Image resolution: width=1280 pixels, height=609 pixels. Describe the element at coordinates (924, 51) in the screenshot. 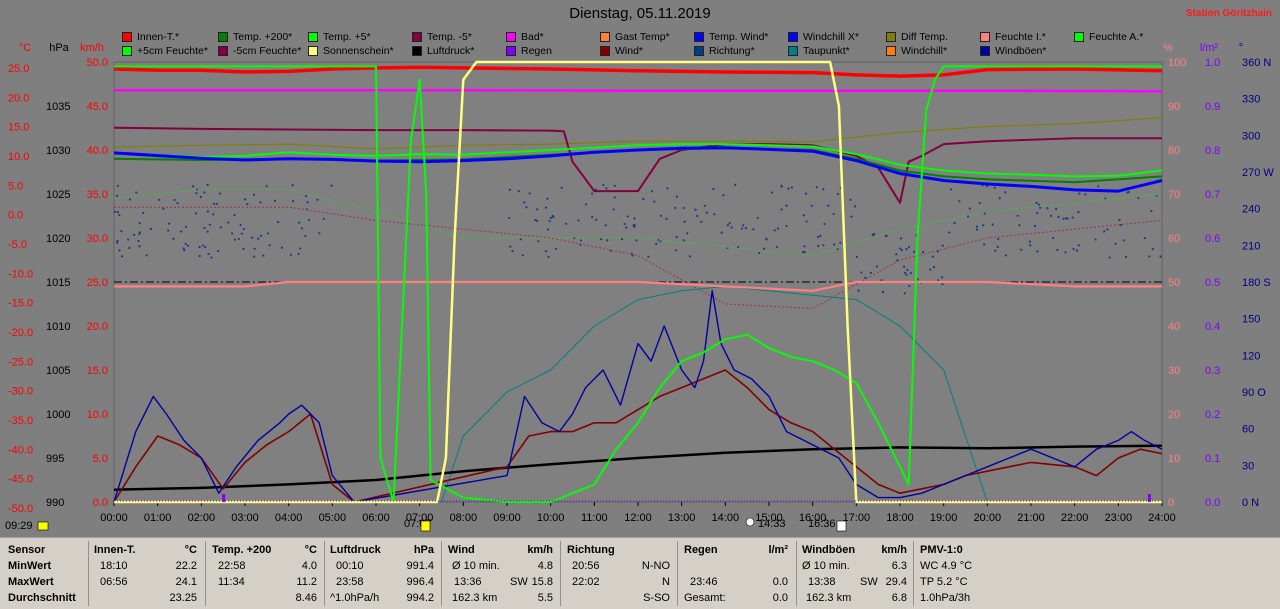

I see `legend-label: Windchill*` at that location.